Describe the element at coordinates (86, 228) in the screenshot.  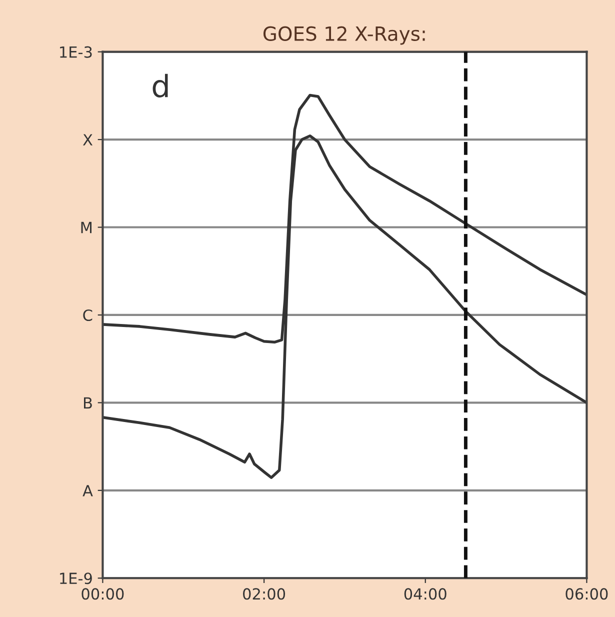
I see `y-tick-label: M` at that location.